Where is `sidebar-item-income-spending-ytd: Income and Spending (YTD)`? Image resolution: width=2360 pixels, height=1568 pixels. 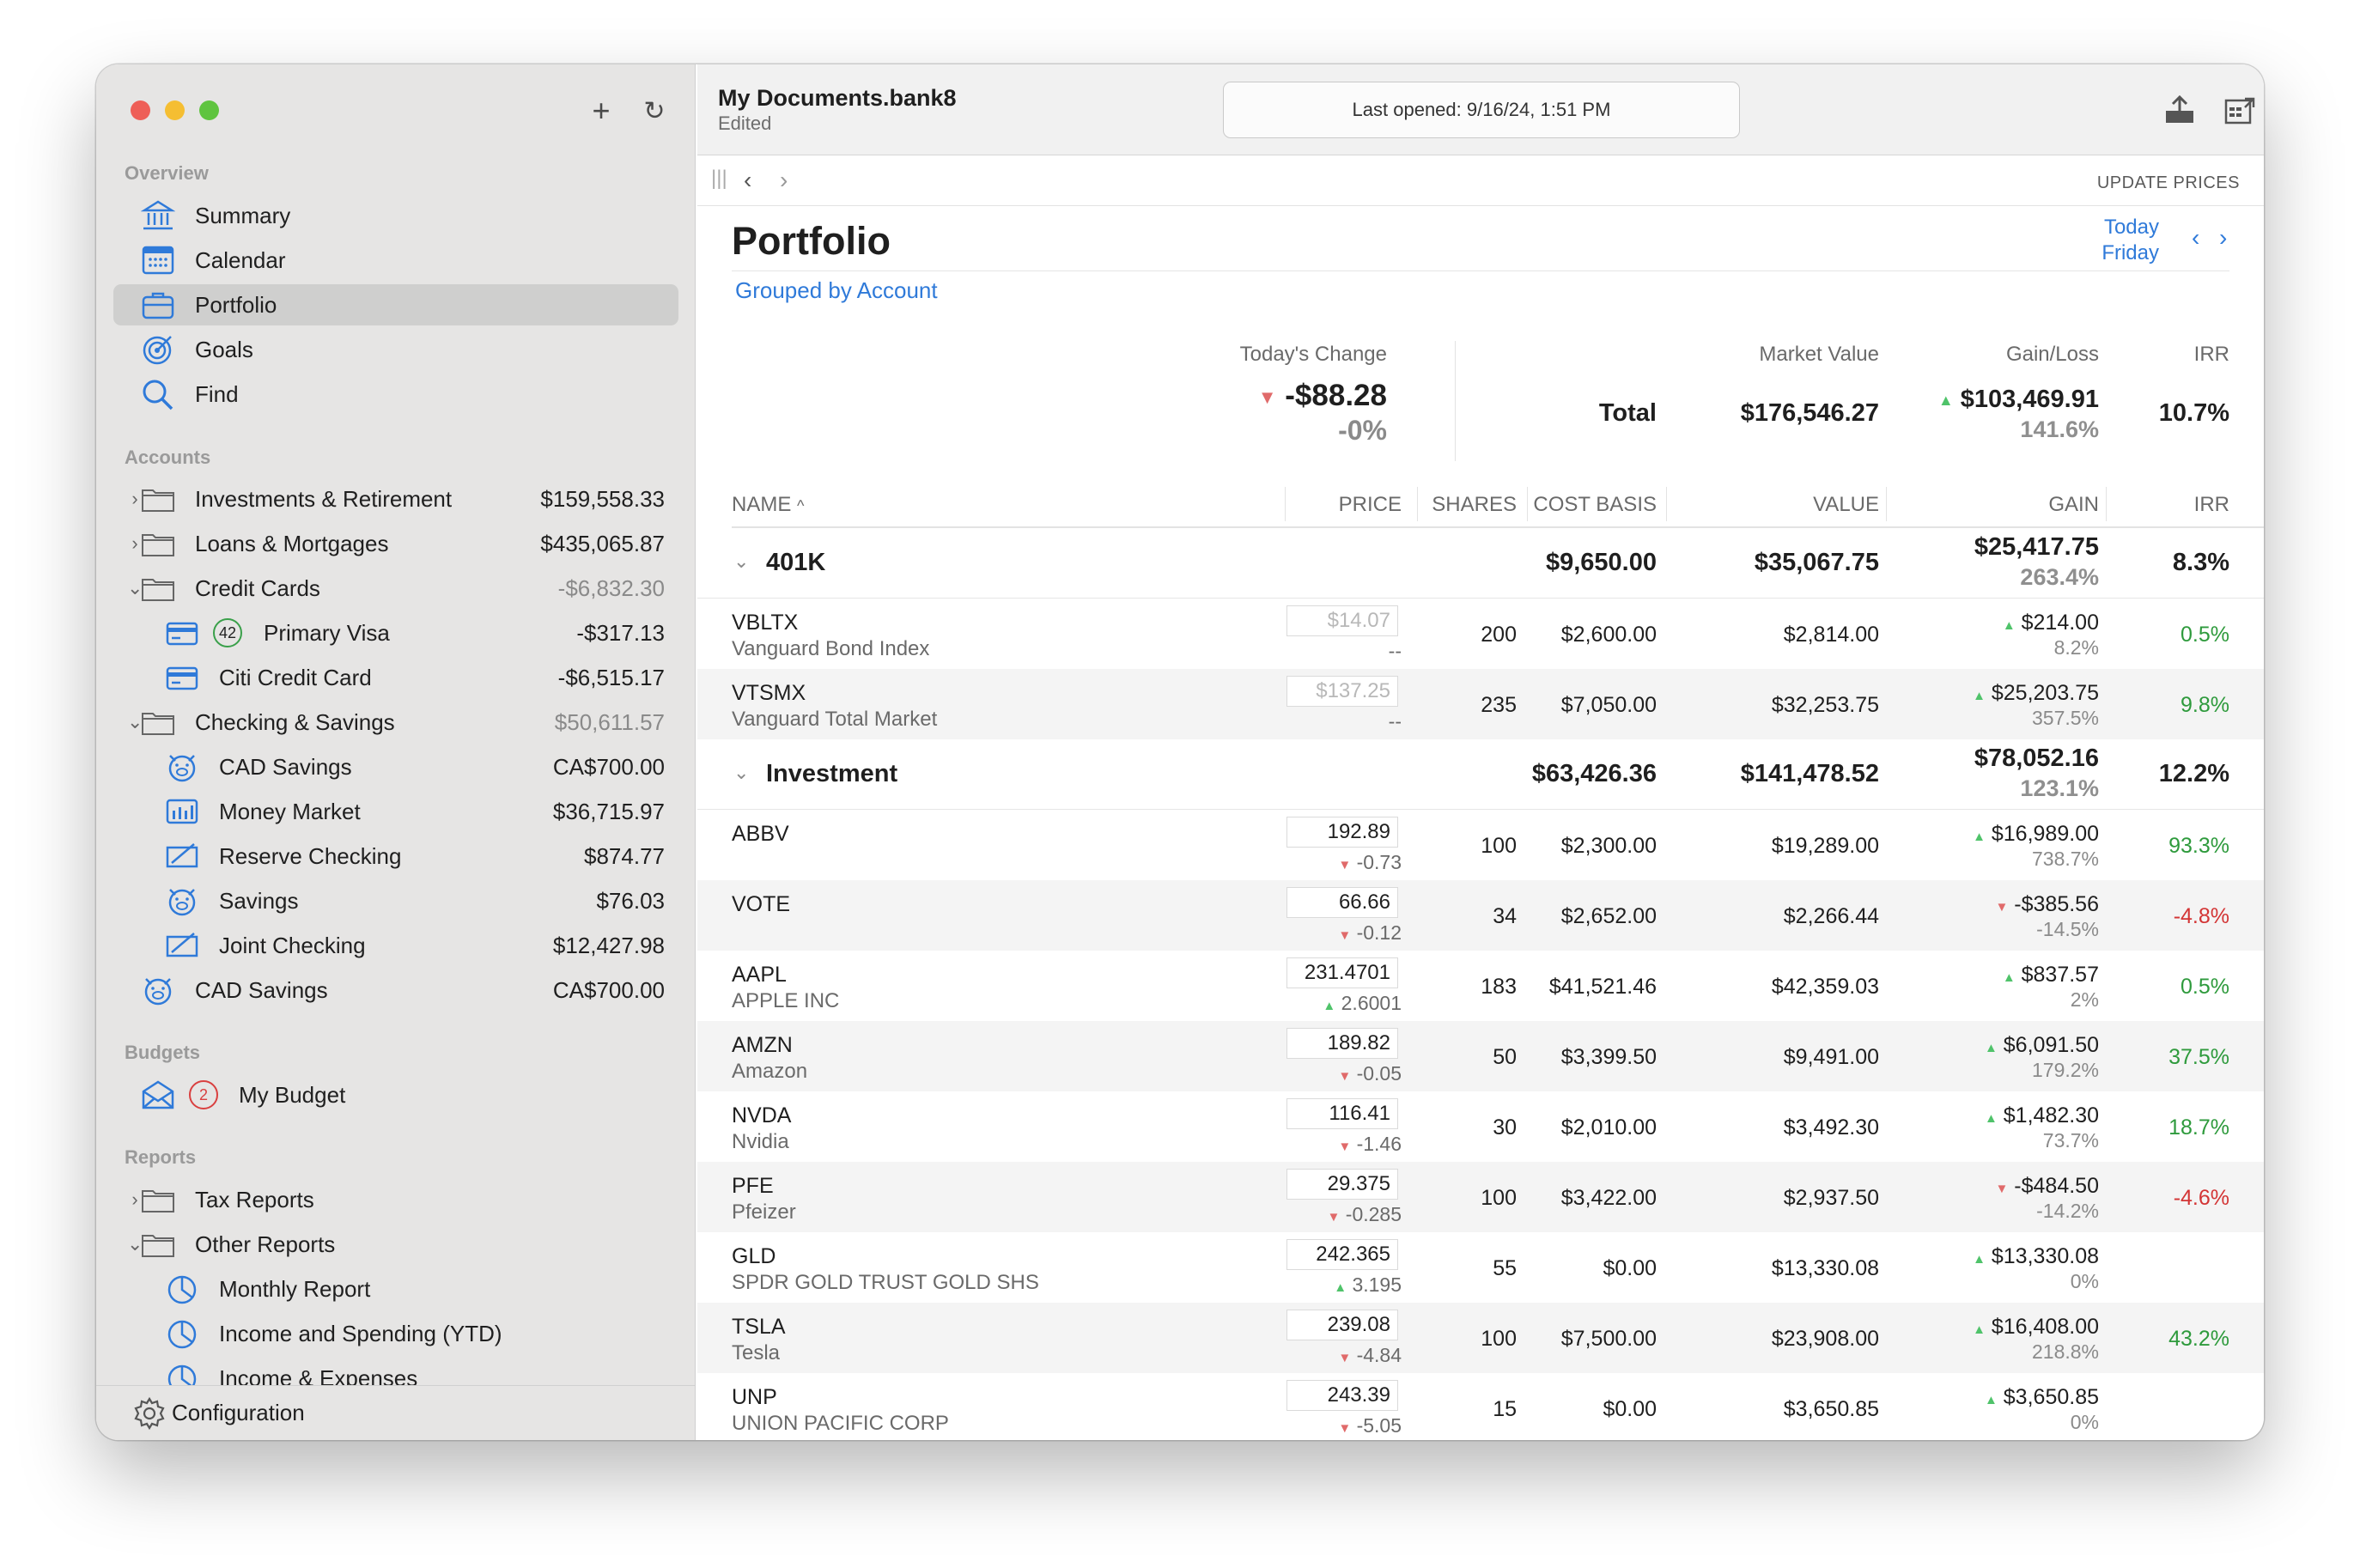 sidebar-item-income-spending-ytd: Income and Spending (YTD) is located at coordinates (395, 1333).